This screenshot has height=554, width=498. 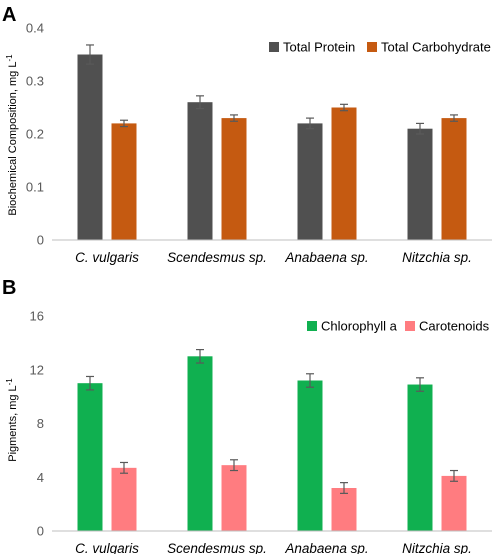 What do you see at coordinates (37, 369) in the screenshot?
I see `y-tick-label: 12` at bounding box center [37, 369].